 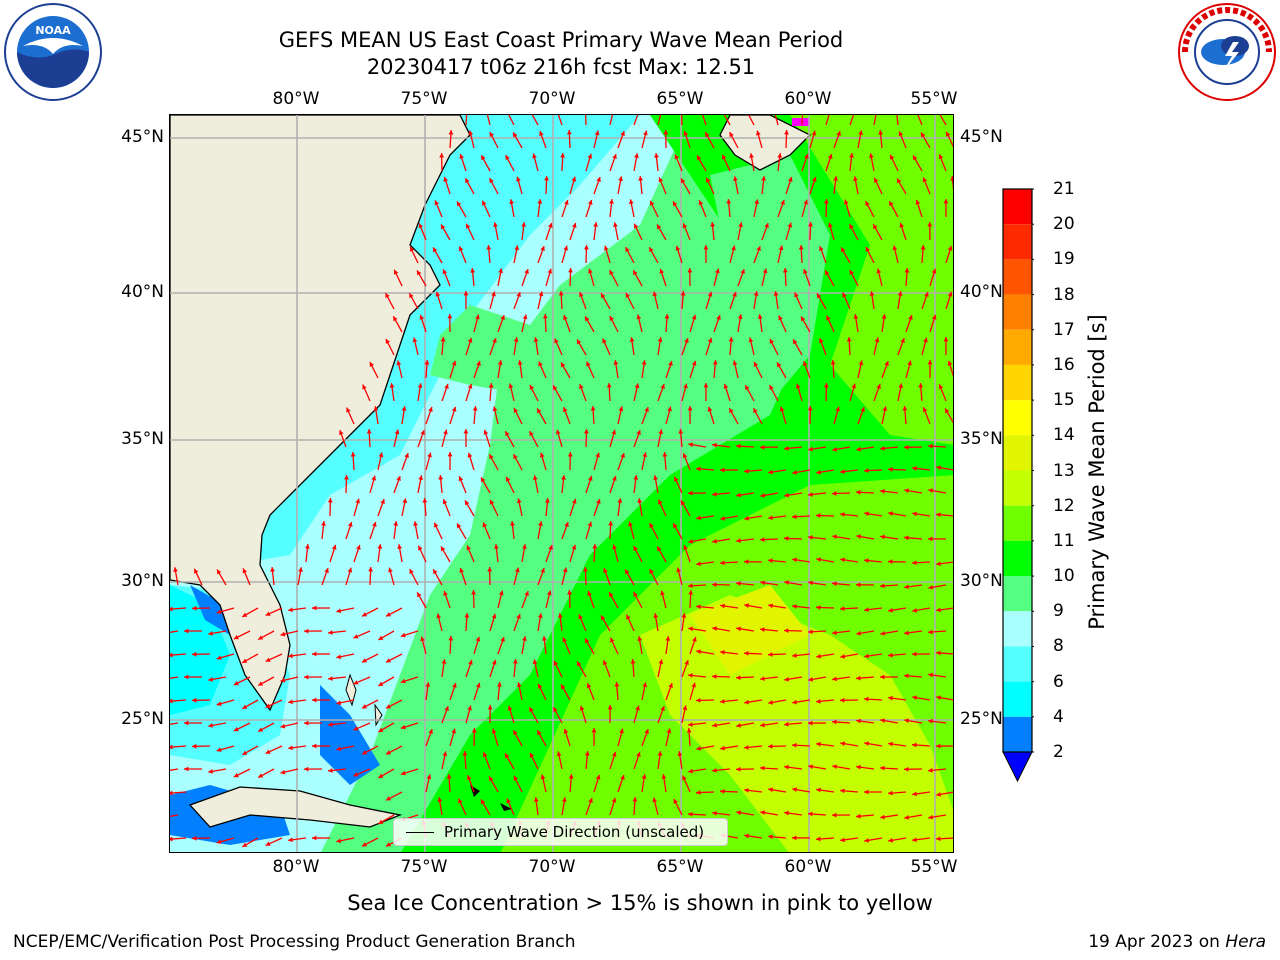 What do you see at coordinates (424, 99) in the screenshot?
I see `lon-tick-top-75w: 75°W` at bounding box center [424, 99].